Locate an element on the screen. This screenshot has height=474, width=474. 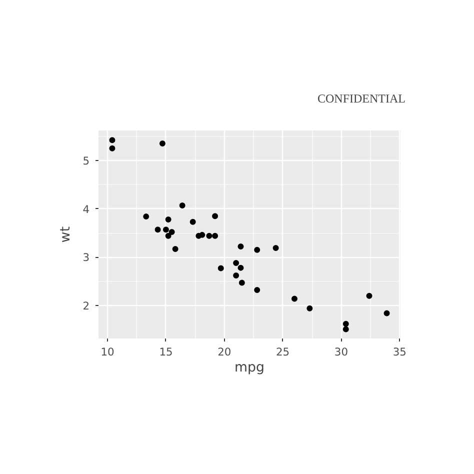
y-tick-label: 2 is located at coordinates (86, 306).